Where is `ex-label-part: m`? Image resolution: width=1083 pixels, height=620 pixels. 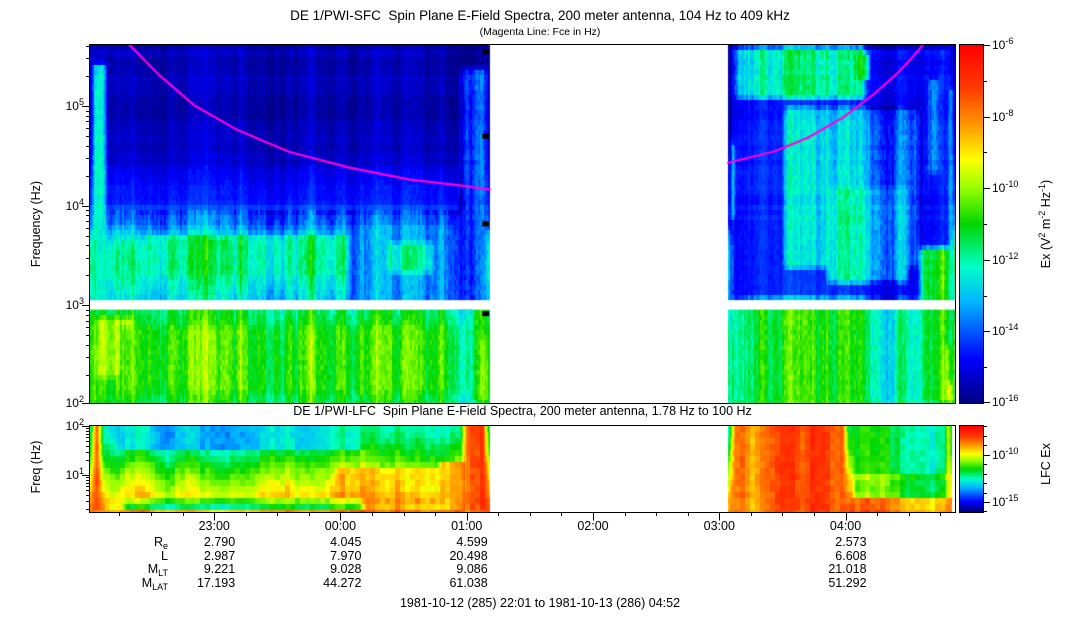
ex-label-part: m is located at coordinates (1046, 225).